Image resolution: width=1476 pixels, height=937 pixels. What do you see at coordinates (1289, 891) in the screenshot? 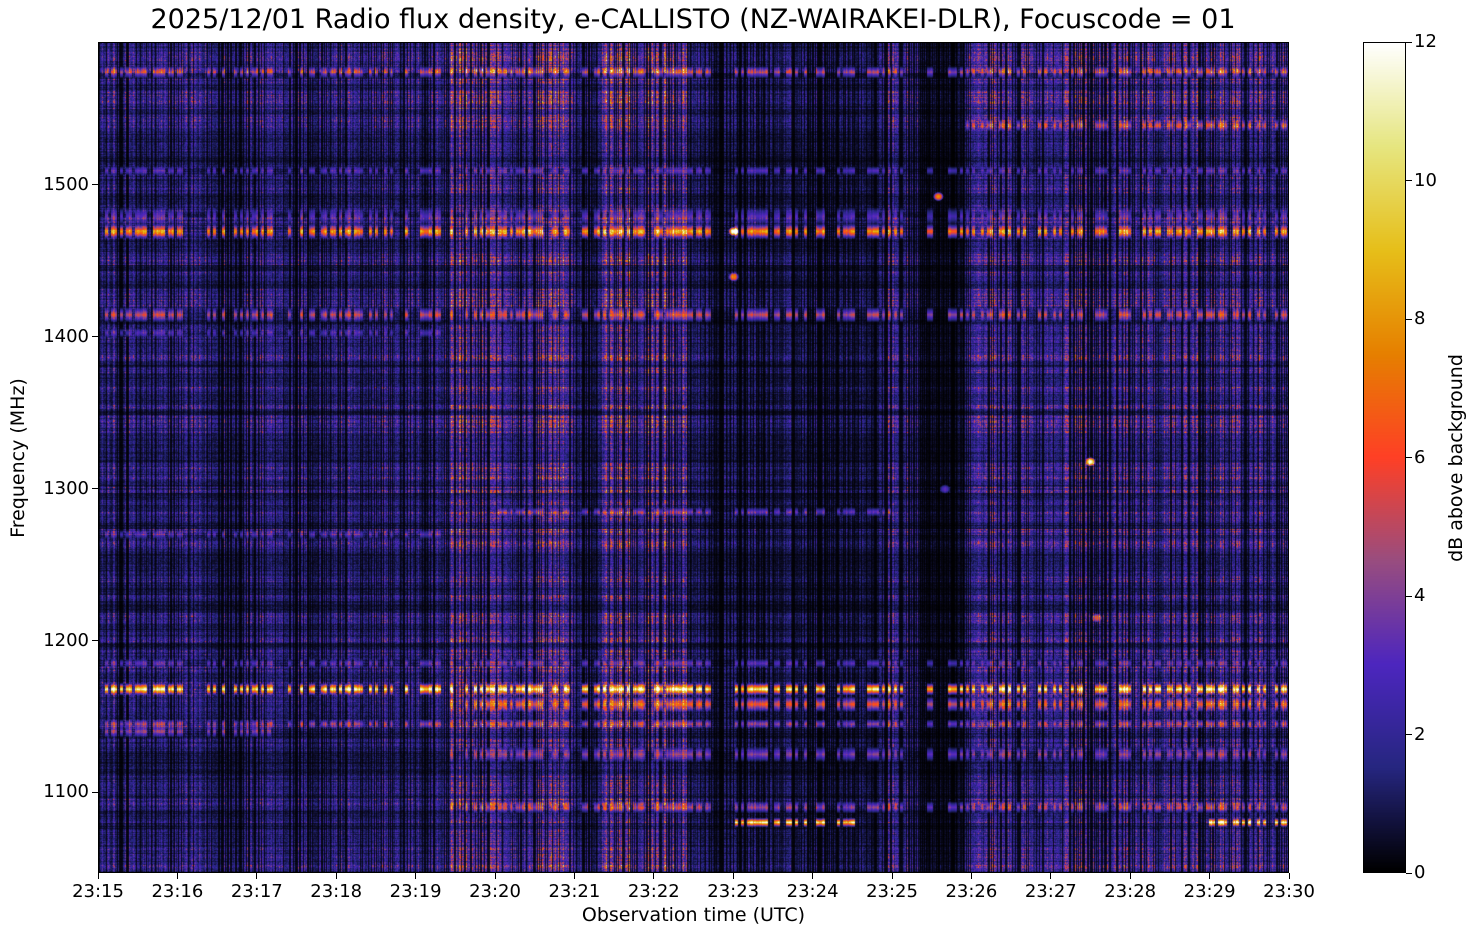
I see `x-tick-label: 23:30` at bounding box center [1289, 891].